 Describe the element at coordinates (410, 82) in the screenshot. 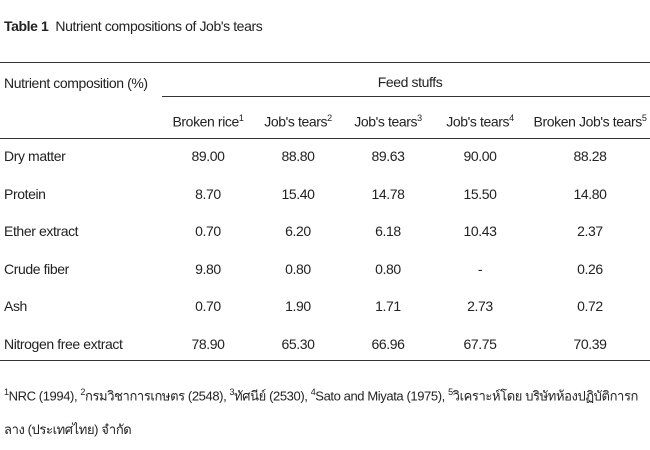

I see `group-header: Feed stuffs` at that location.